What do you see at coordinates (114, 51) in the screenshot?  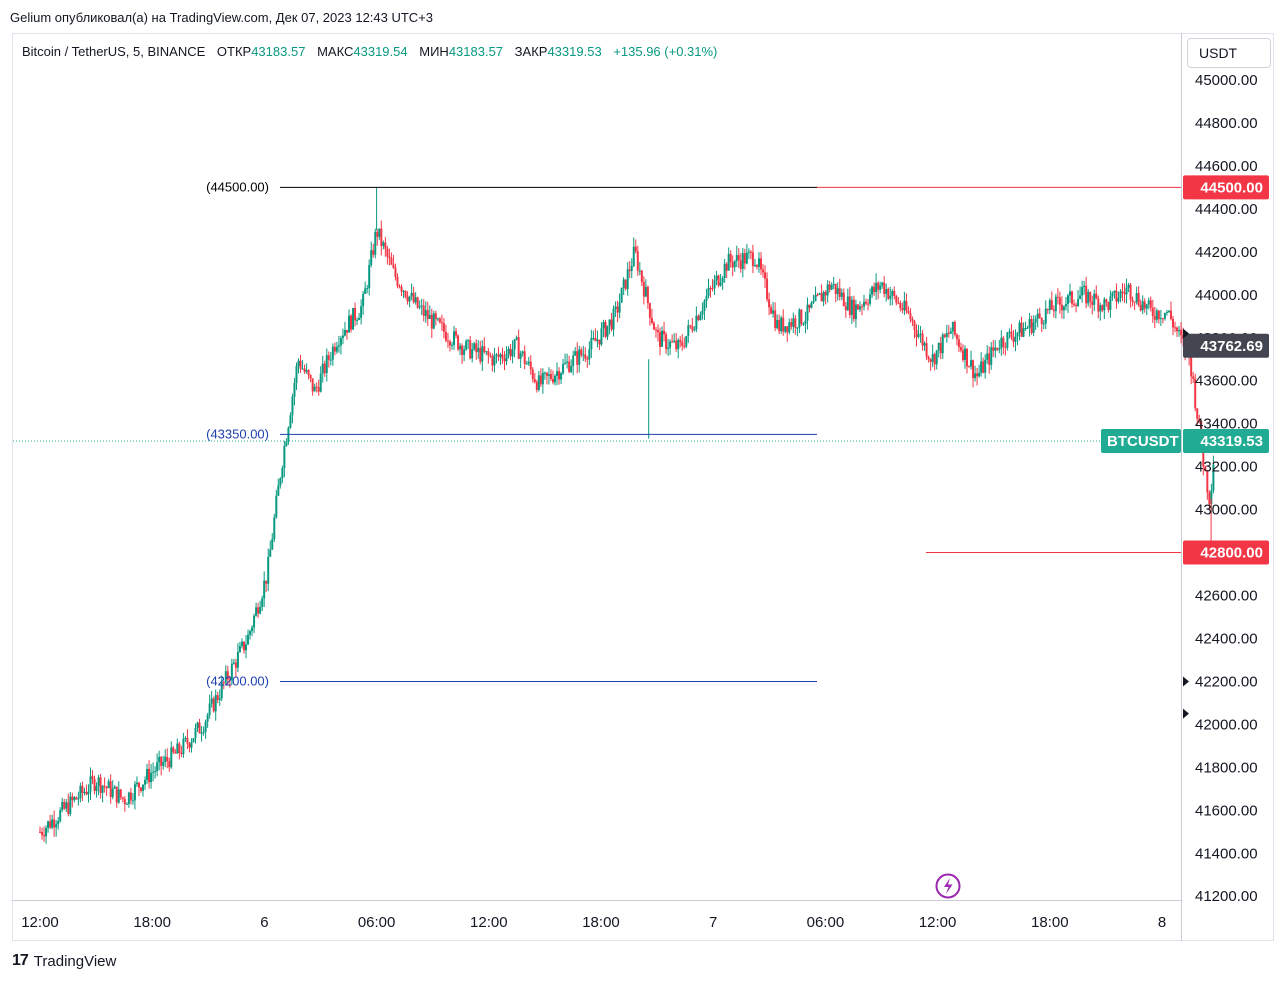 I see `legend-symbol: Bitcoin / TetherUS, 5, BINANCE` at bounding box center [114, 51].